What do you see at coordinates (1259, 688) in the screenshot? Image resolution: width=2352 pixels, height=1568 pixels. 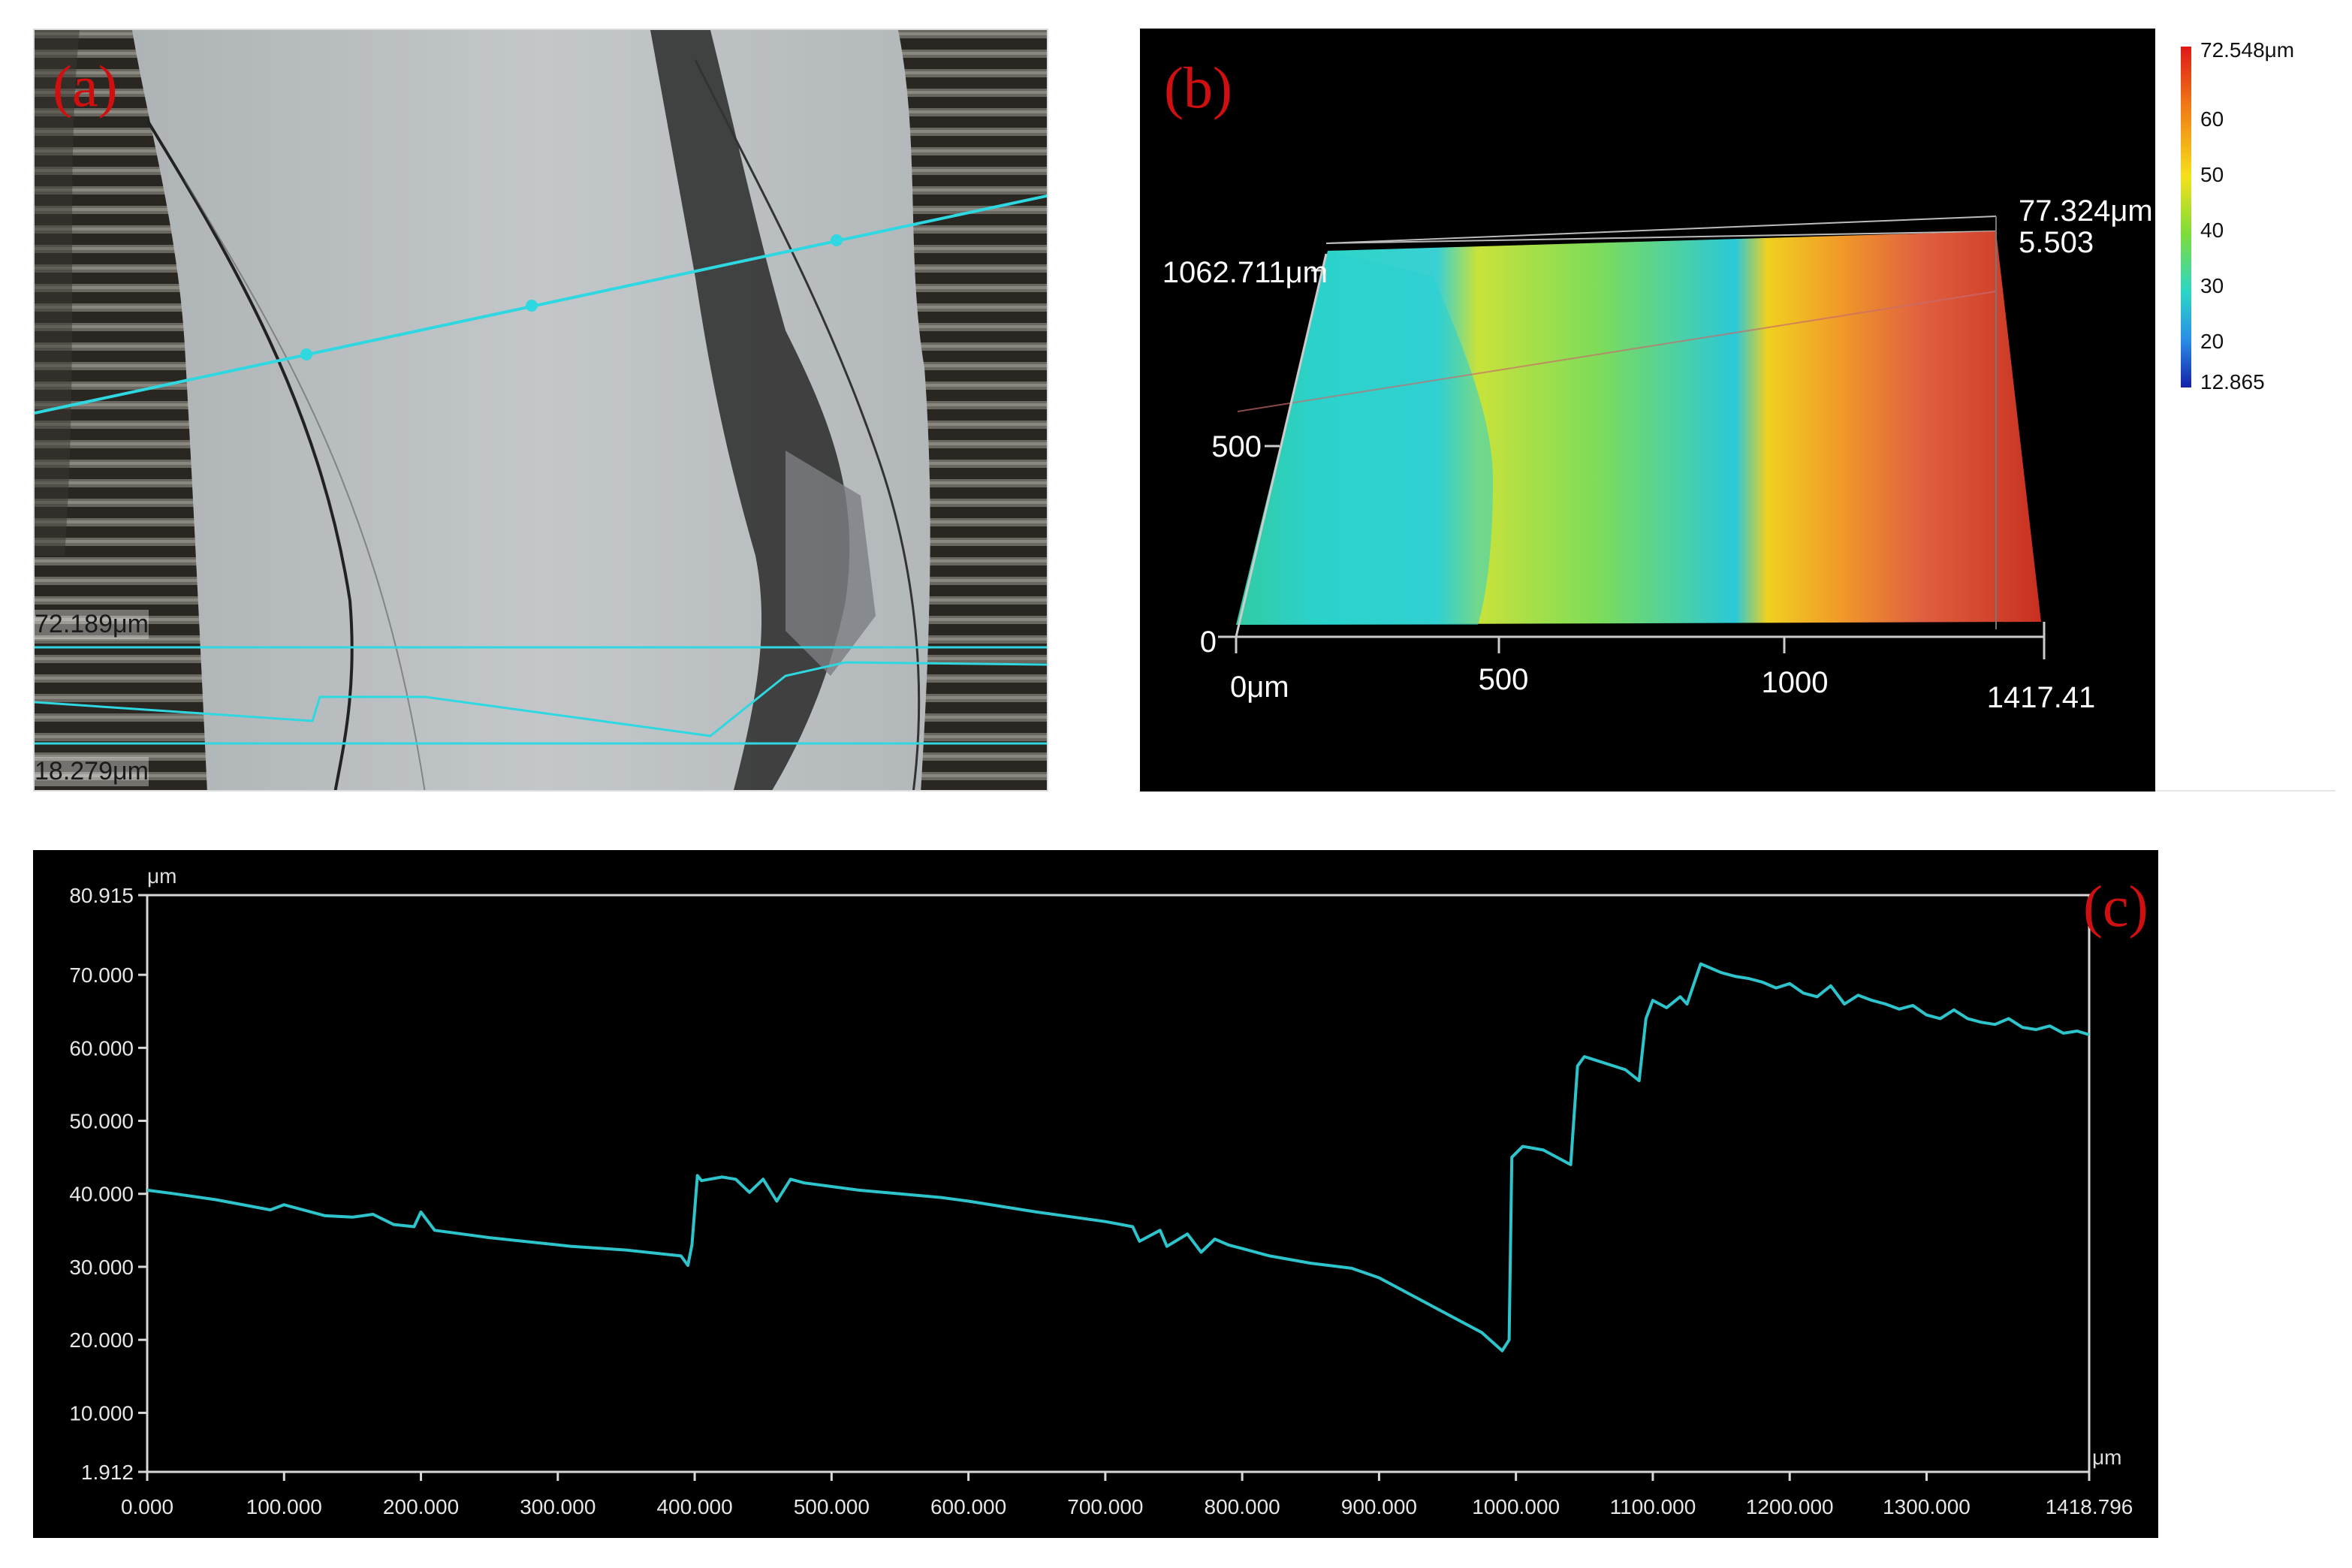 I see `x-tick-0: 0μm` at bounding box center [1259, 688].